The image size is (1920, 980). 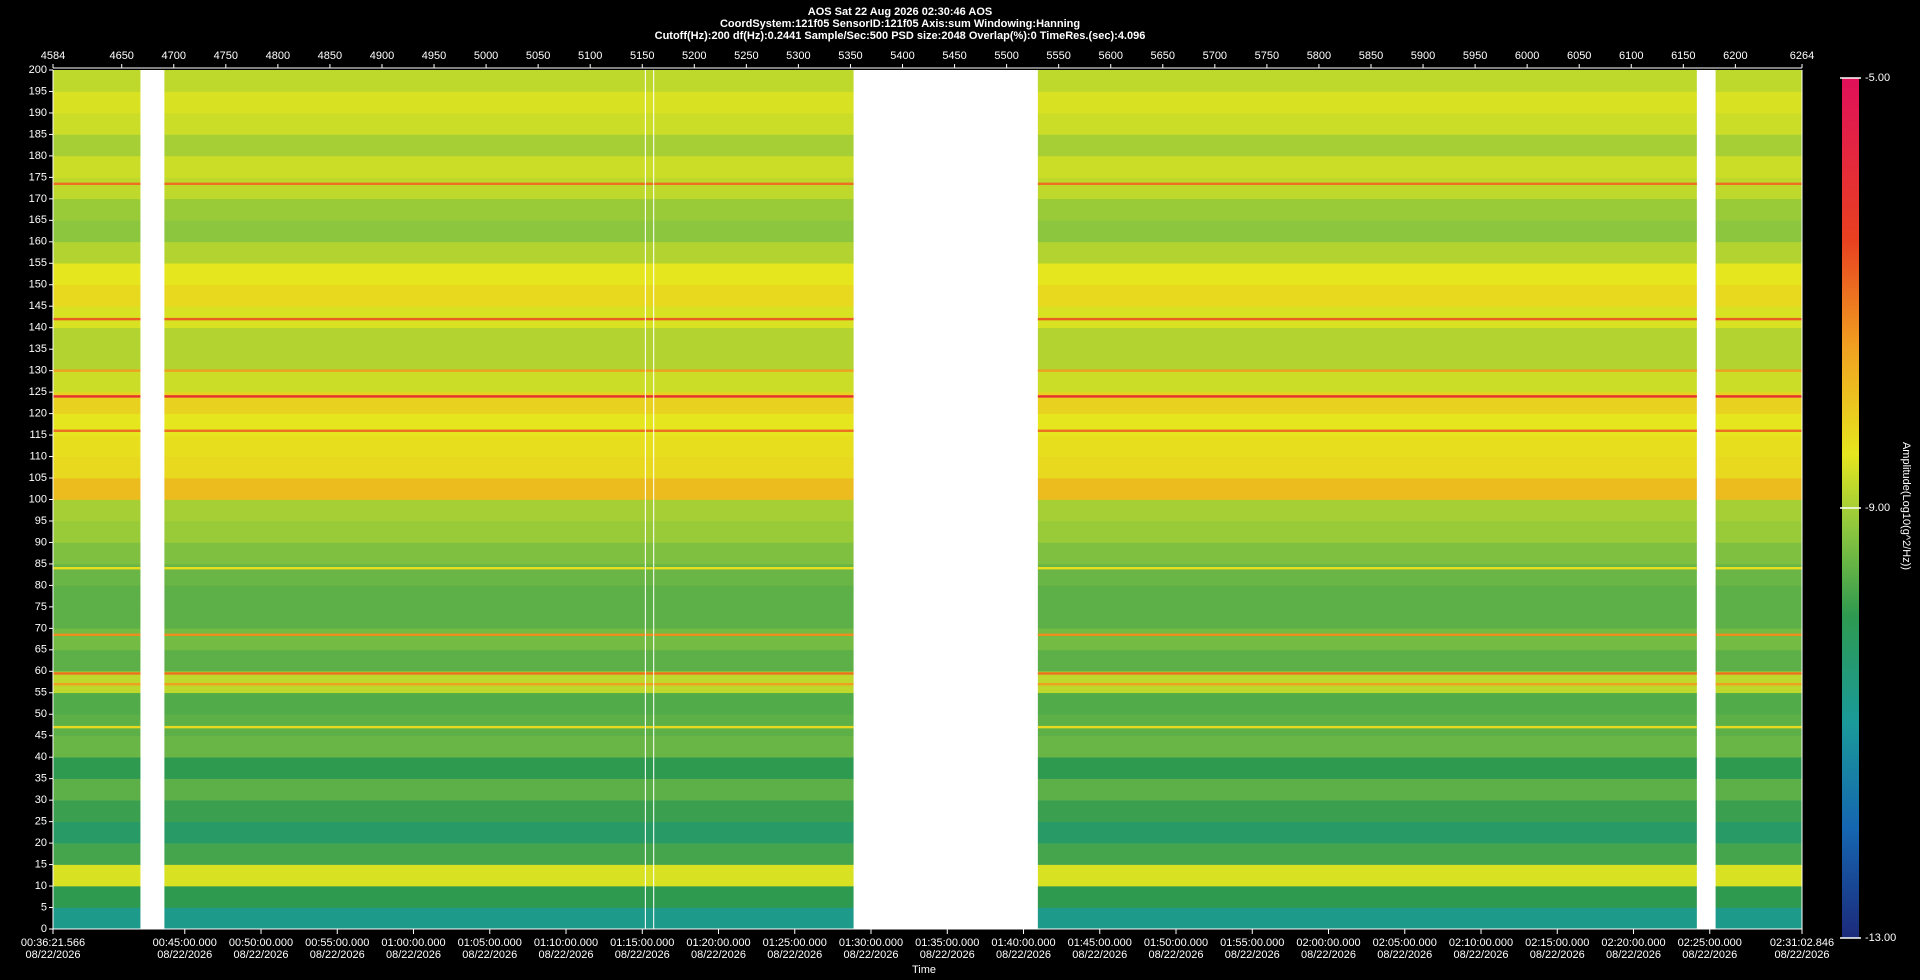 I want to click on x-tick-label: 4850, so click(x=330, y=56).